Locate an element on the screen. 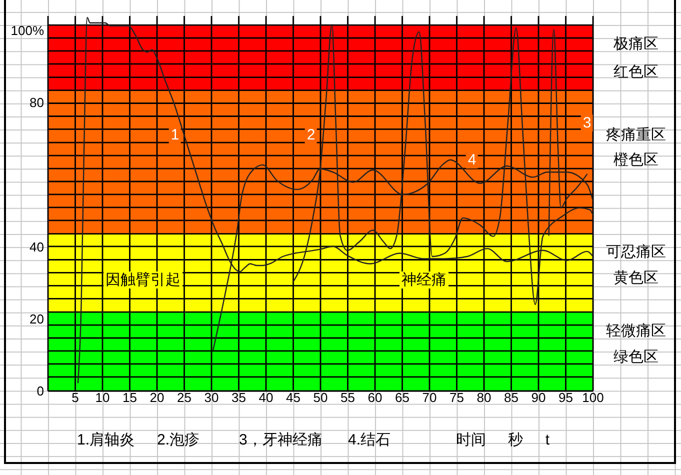 The height and width of the screenshot is (475, 681). y-tick-label: 100% is located at coordinates (27, 30).